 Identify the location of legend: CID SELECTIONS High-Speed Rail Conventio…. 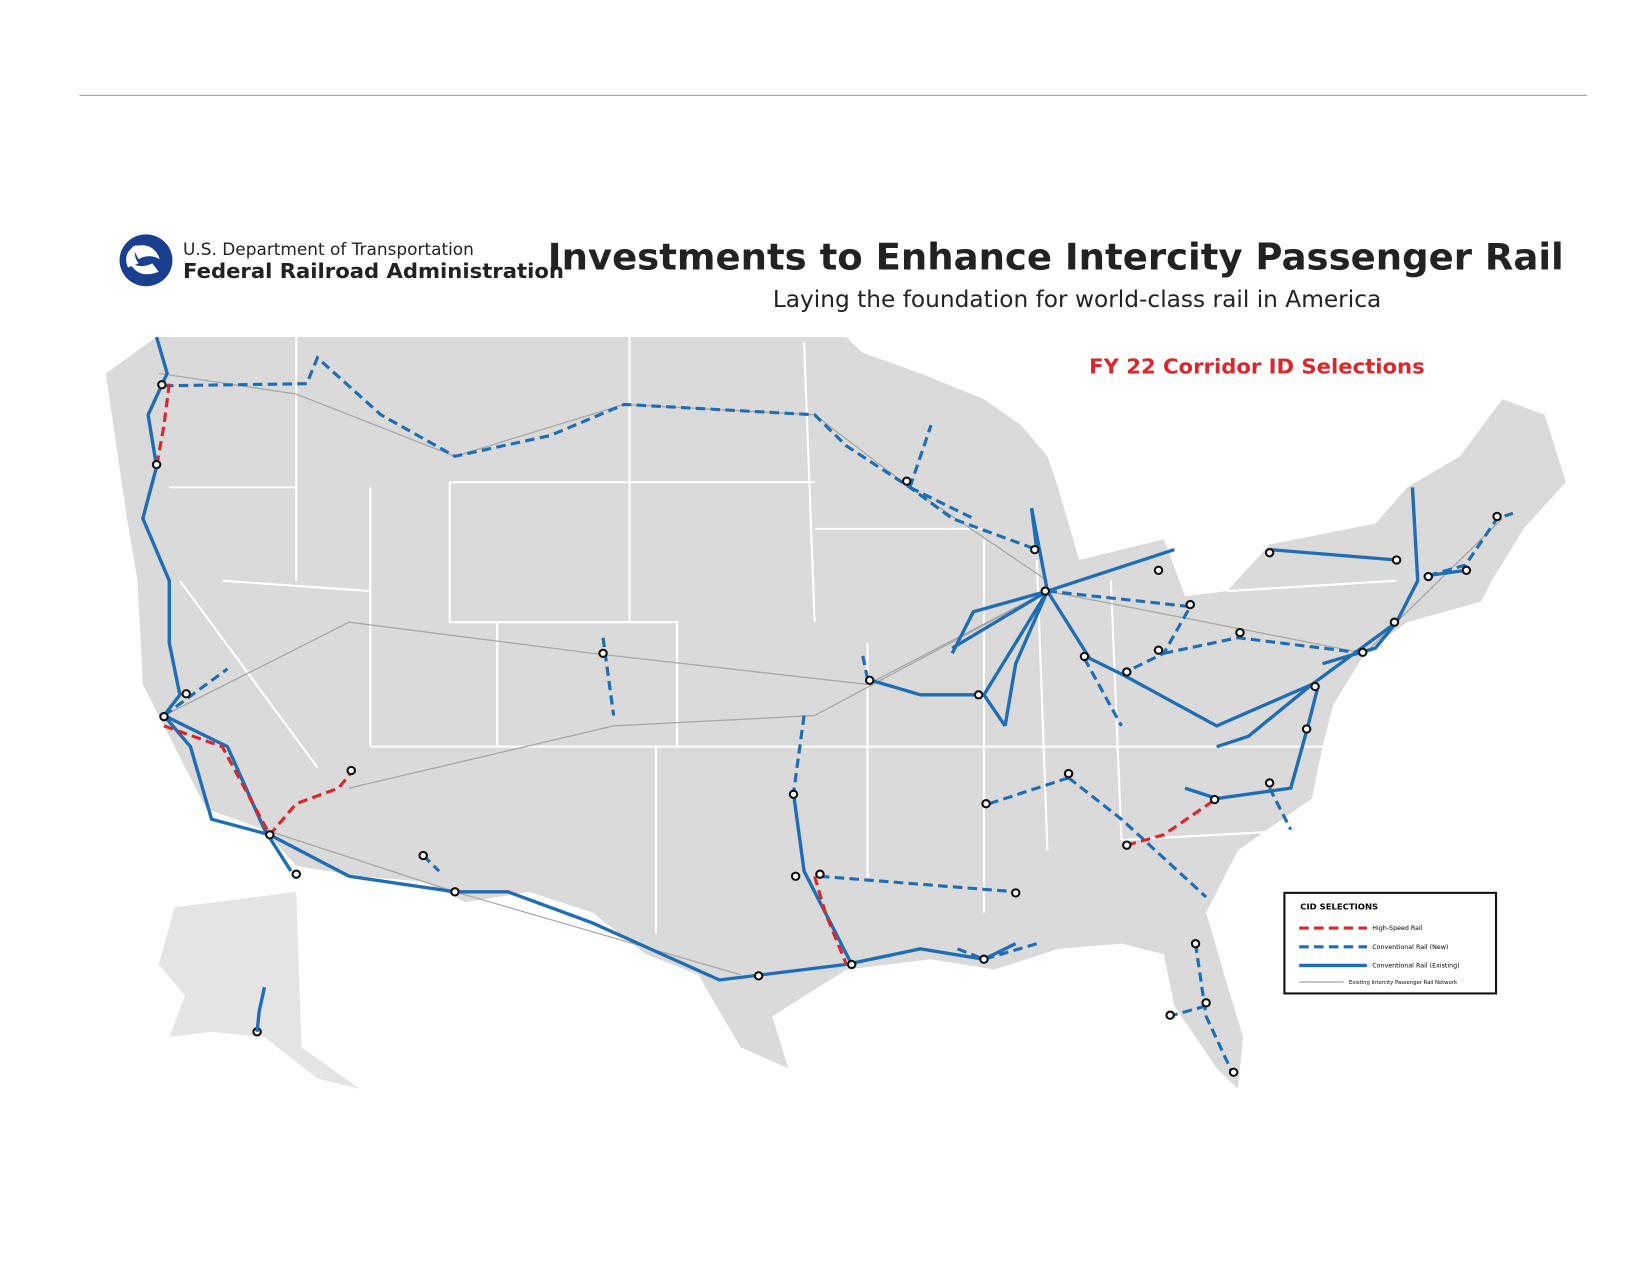
(1390, 943).